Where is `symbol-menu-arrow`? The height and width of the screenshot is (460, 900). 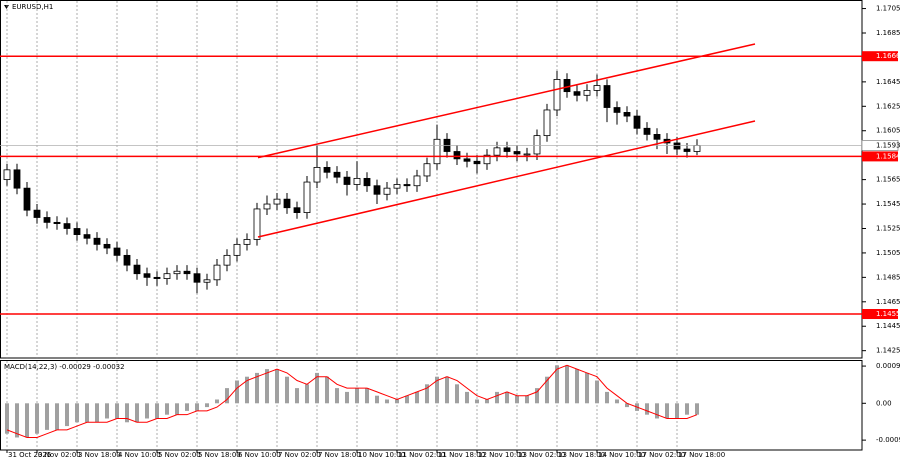
symbol-menu-arrow is located at coordinates (6, 7).